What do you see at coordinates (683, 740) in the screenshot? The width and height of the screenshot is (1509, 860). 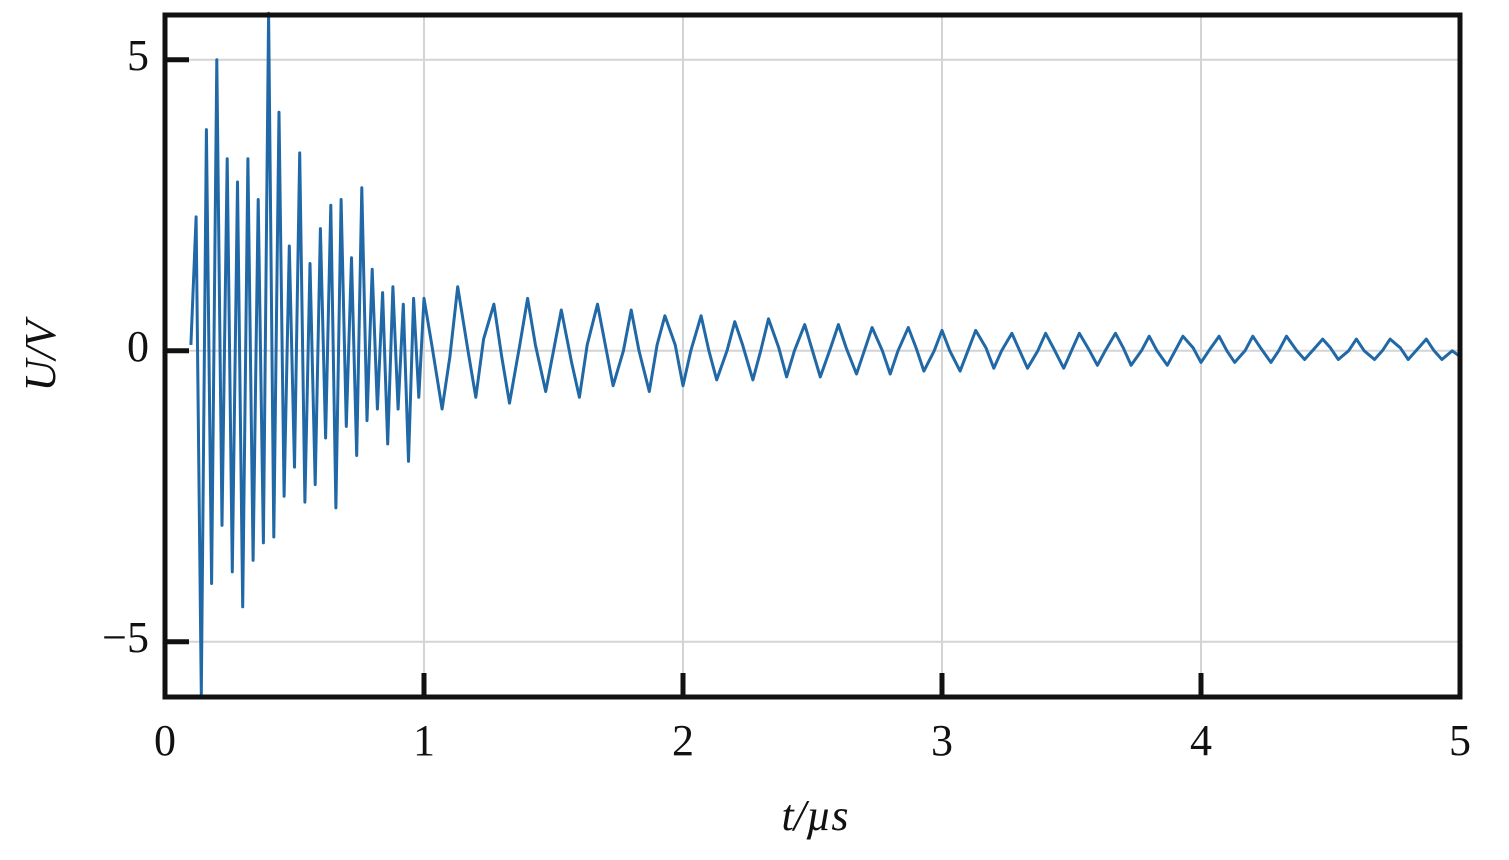 I see `x-tick-label: 2` at bounding box center [683, 740].